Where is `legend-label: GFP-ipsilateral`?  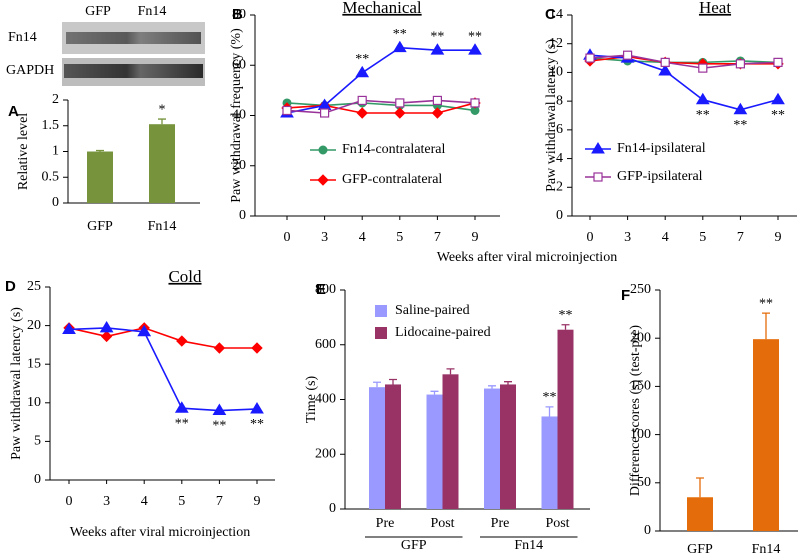 legend-label: GFP-ipsilateral is located at coordinates (660, 176).